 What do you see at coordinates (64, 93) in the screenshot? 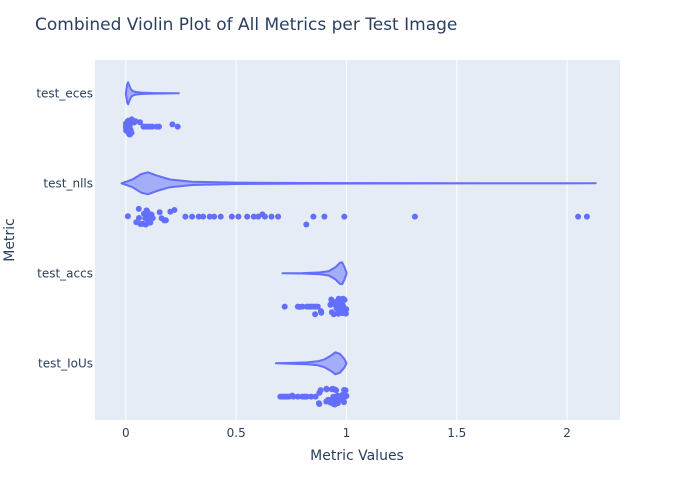
I see `y-tick-label: test_eces` at bounding box center [64, 93].